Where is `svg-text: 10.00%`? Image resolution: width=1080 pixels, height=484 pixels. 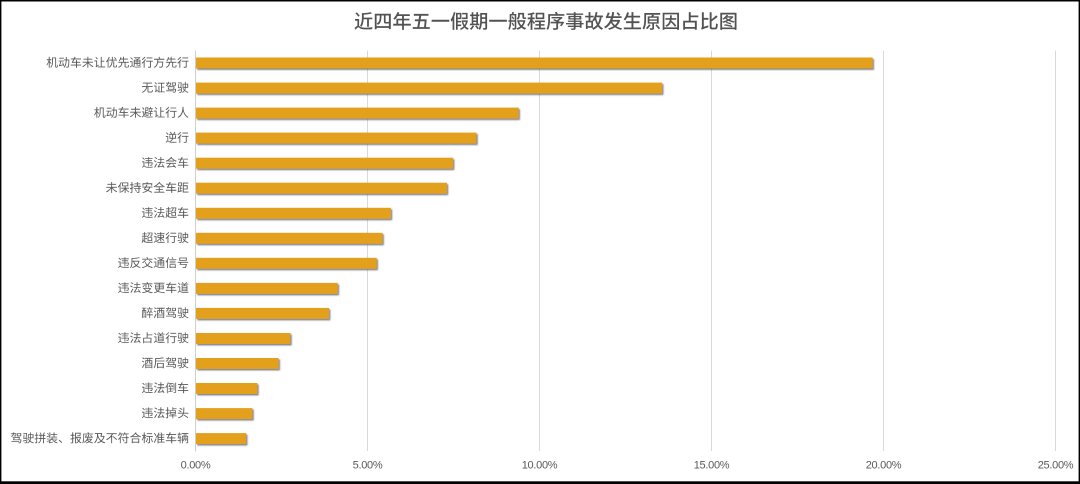
svg-text: 10.00% is located at coordinates (540, 466).